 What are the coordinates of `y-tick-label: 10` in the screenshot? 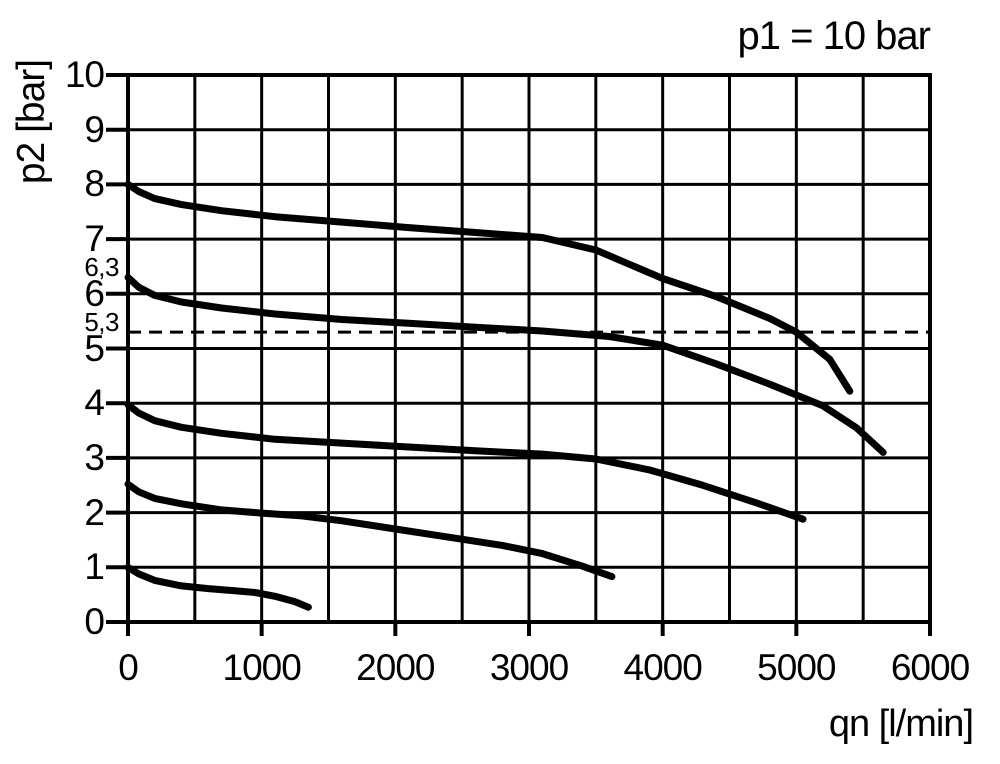 It's located at (84, 74).